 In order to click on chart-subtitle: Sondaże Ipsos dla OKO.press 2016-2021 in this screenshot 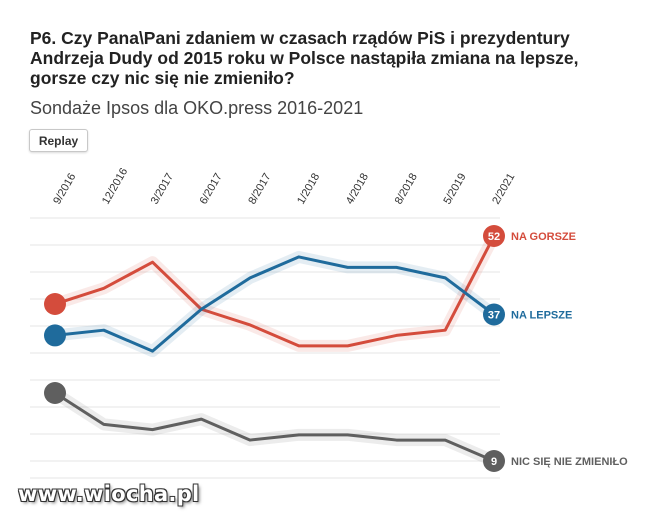, I will do `click(197, 108)`.